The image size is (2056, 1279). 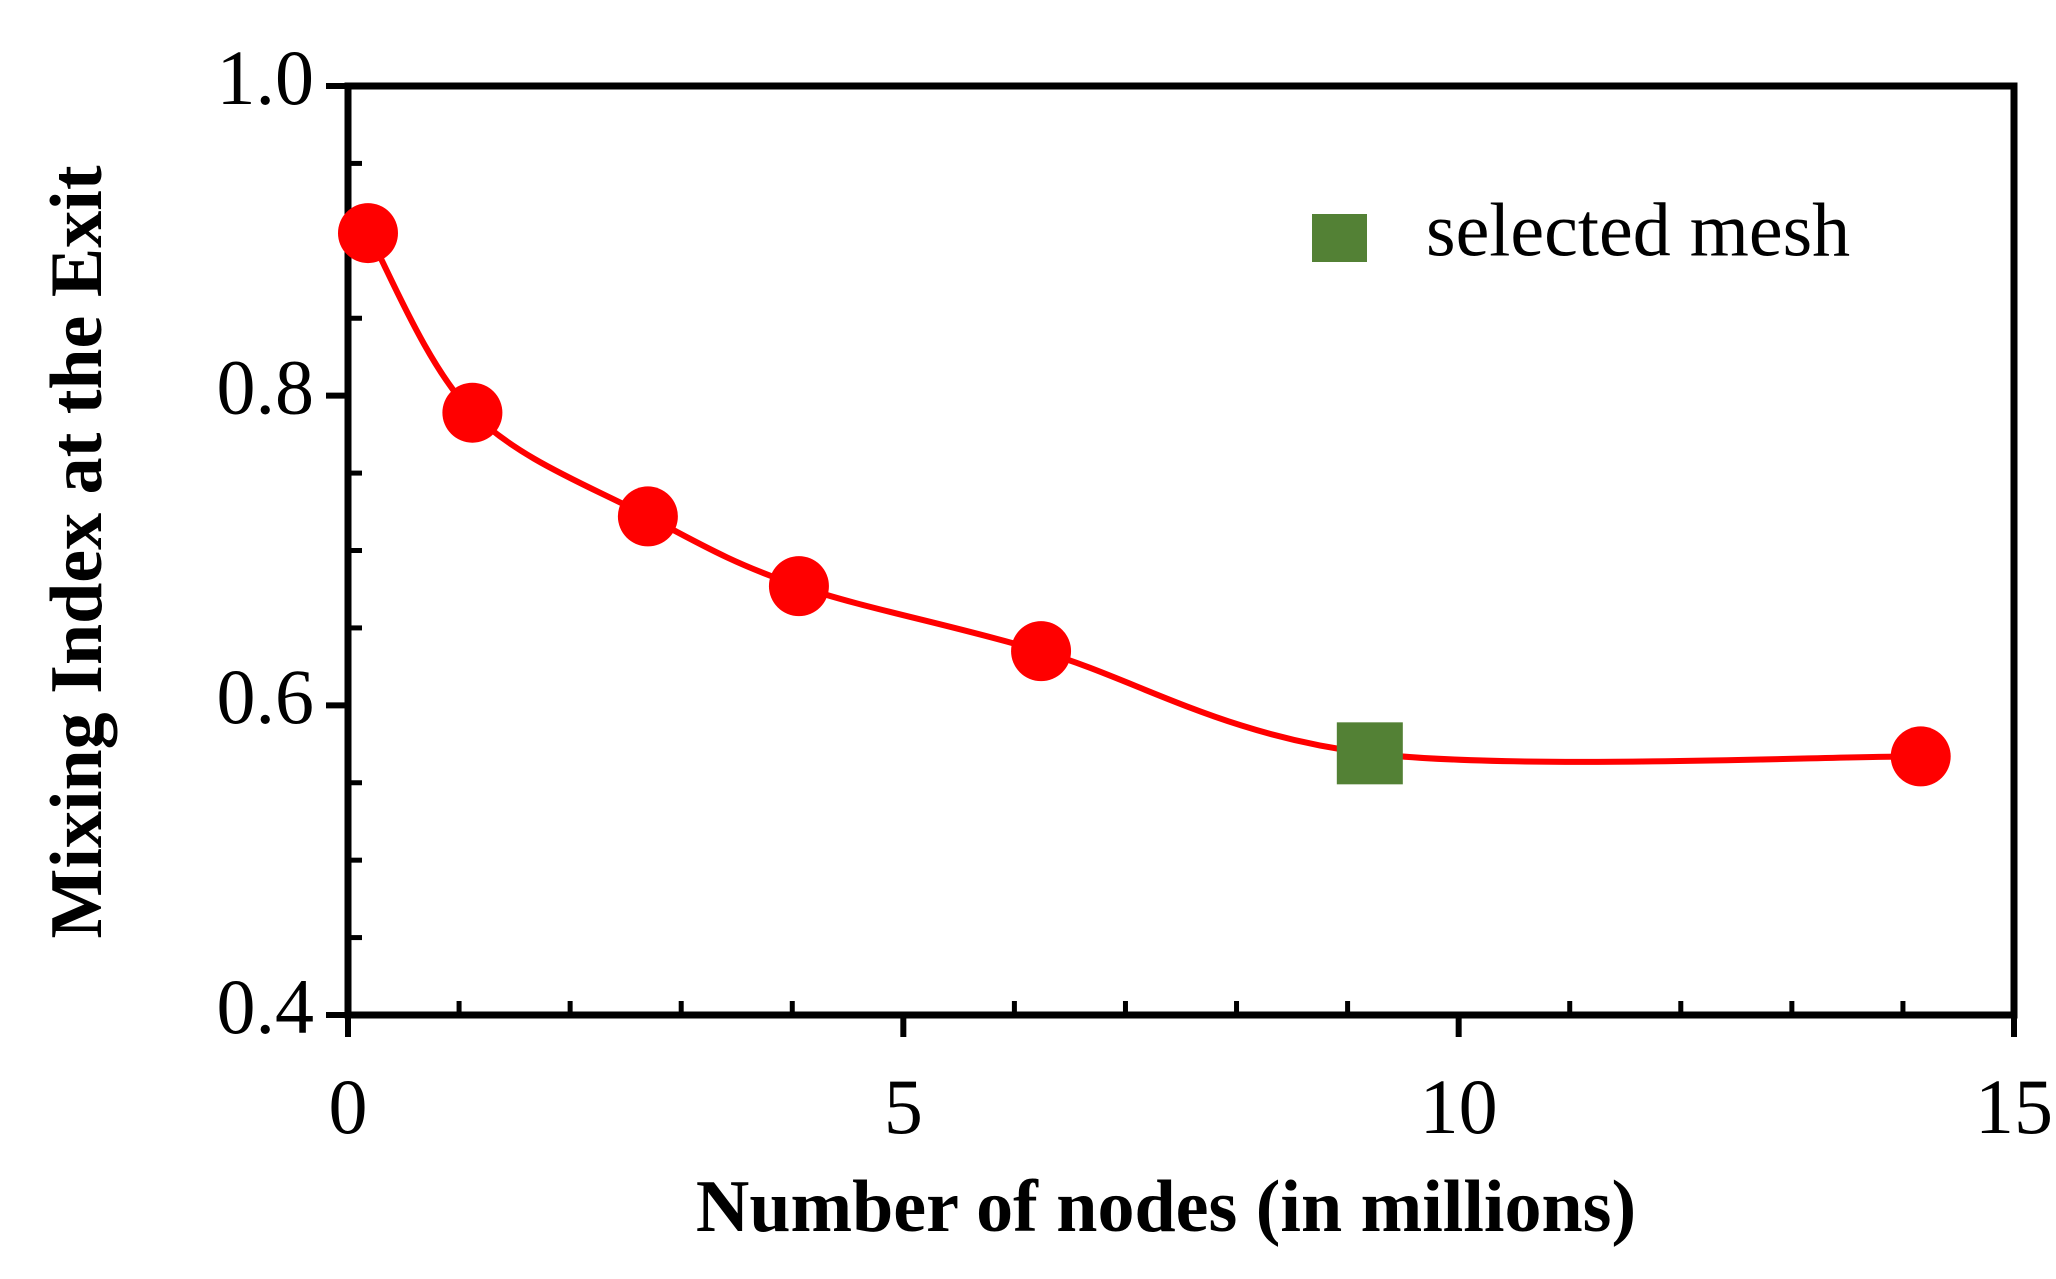 I want to click on legend-marker, so click(x=1339, y=238).